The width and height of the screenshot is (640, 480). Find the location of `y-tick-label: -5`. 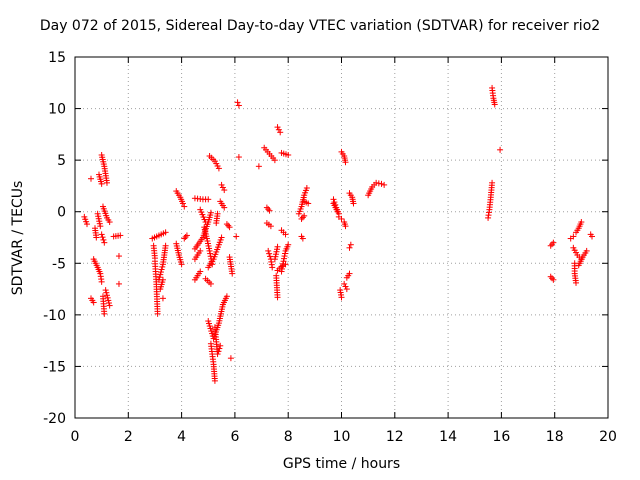

y-tick-label: -5 is located at coordinates (59, 264).